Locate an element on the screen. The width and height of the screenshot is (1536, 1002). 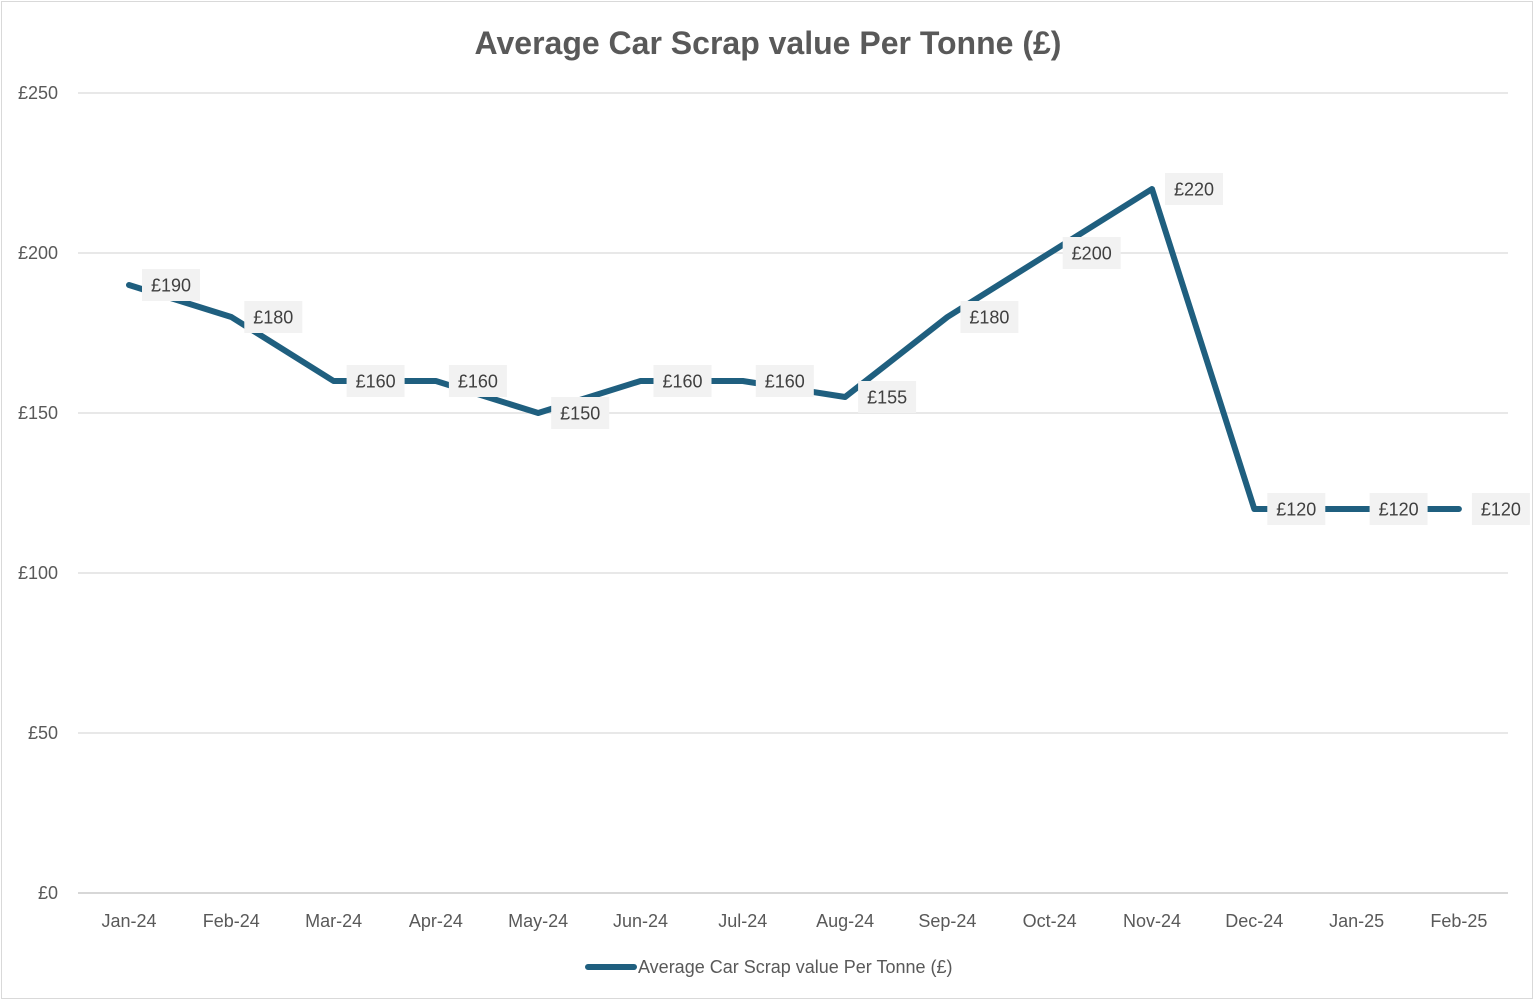
data-label-text: £220 is located at coordinates (1194, 190).